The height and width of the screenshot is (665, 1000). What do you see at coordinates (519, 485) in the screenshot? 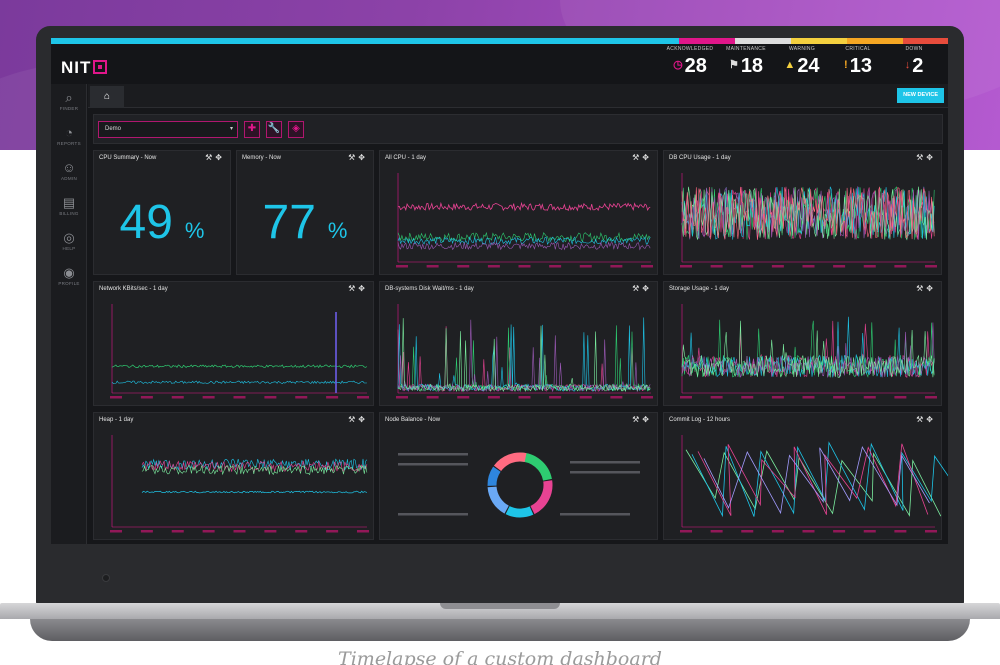
I see `node-balance-donut` at bounding box center [519, 485].